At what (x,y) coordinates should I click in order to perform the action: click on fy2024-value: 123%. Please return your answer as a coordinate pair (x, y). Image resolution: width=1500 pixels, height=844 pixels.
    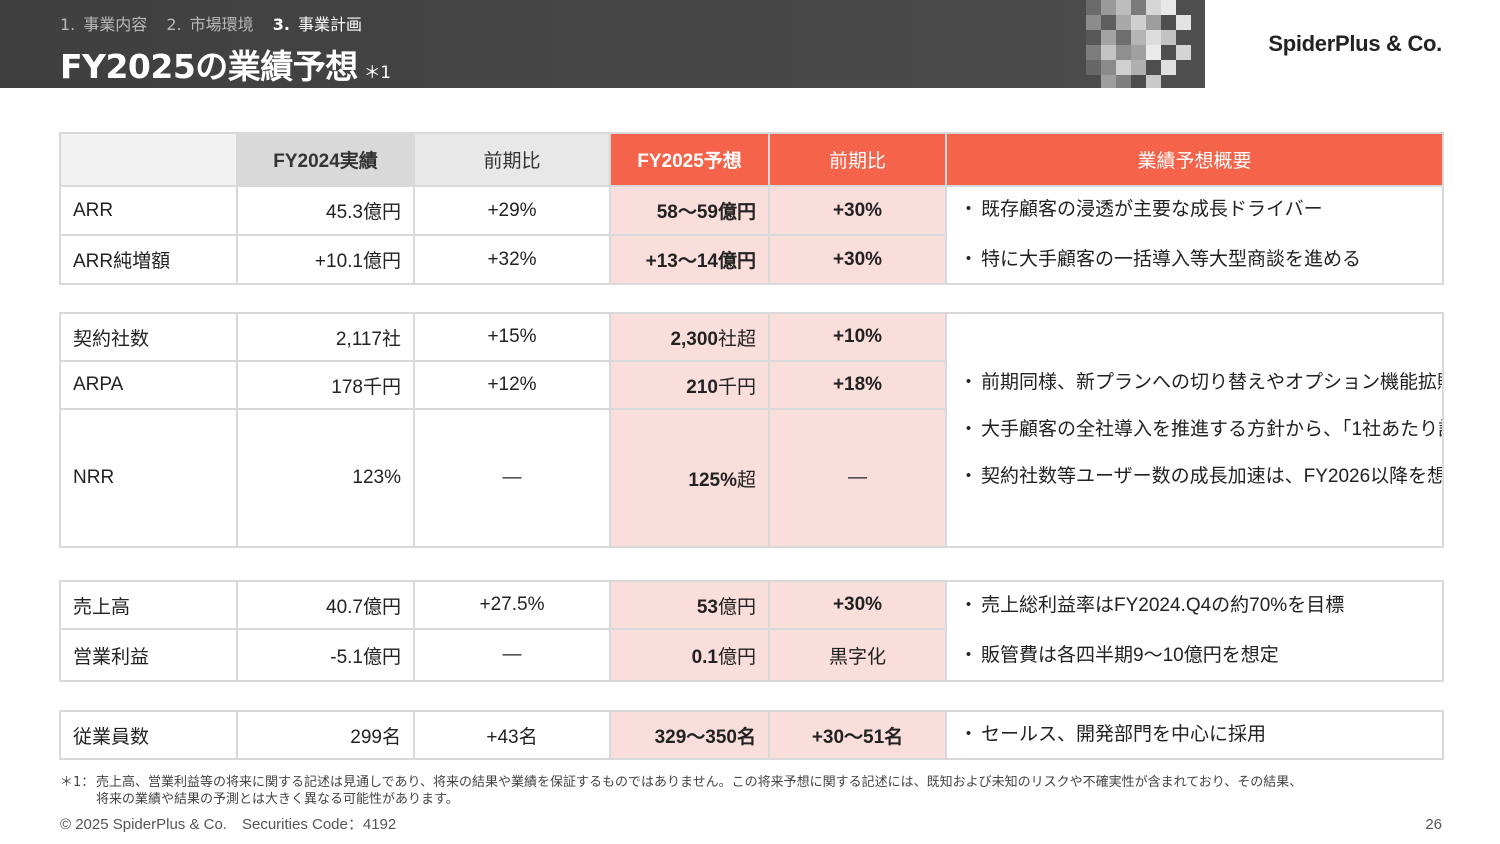
    Looking at the image, I should click on (325, 478).